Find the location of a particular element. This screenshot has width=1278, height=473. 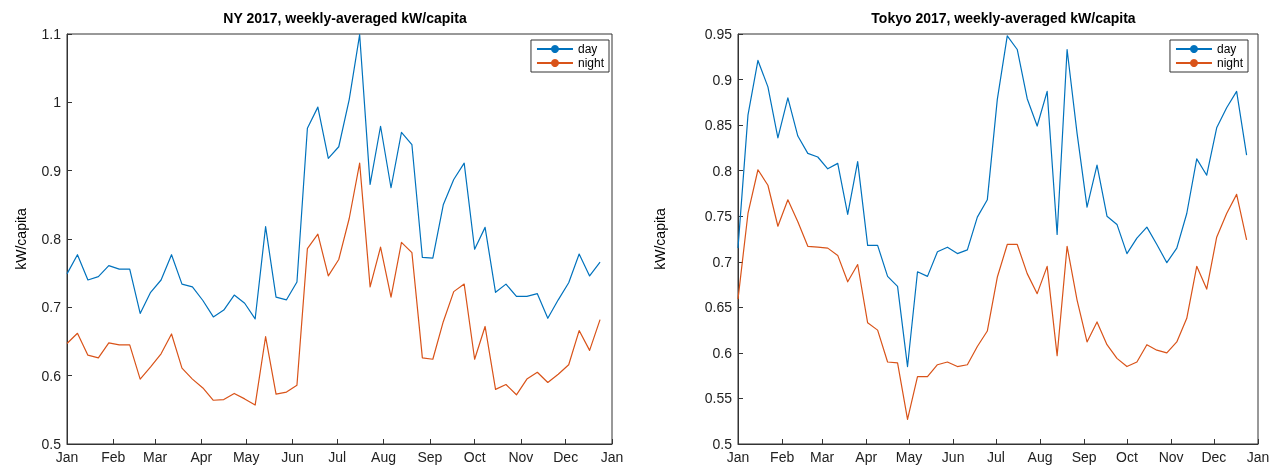

y-tick-label: 0.65 is located at coordinates (718, 307).